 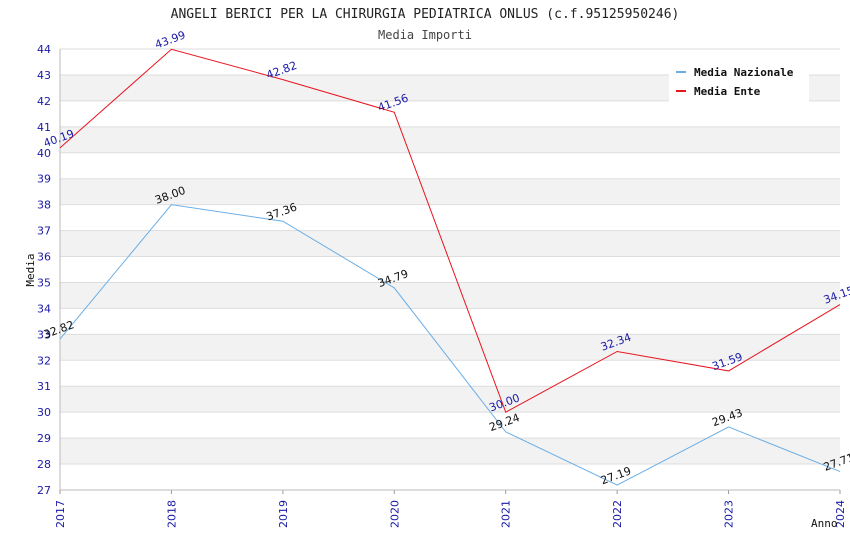 I want to click on chart-subtitle: Media Importi, so click(x=425, y=35).